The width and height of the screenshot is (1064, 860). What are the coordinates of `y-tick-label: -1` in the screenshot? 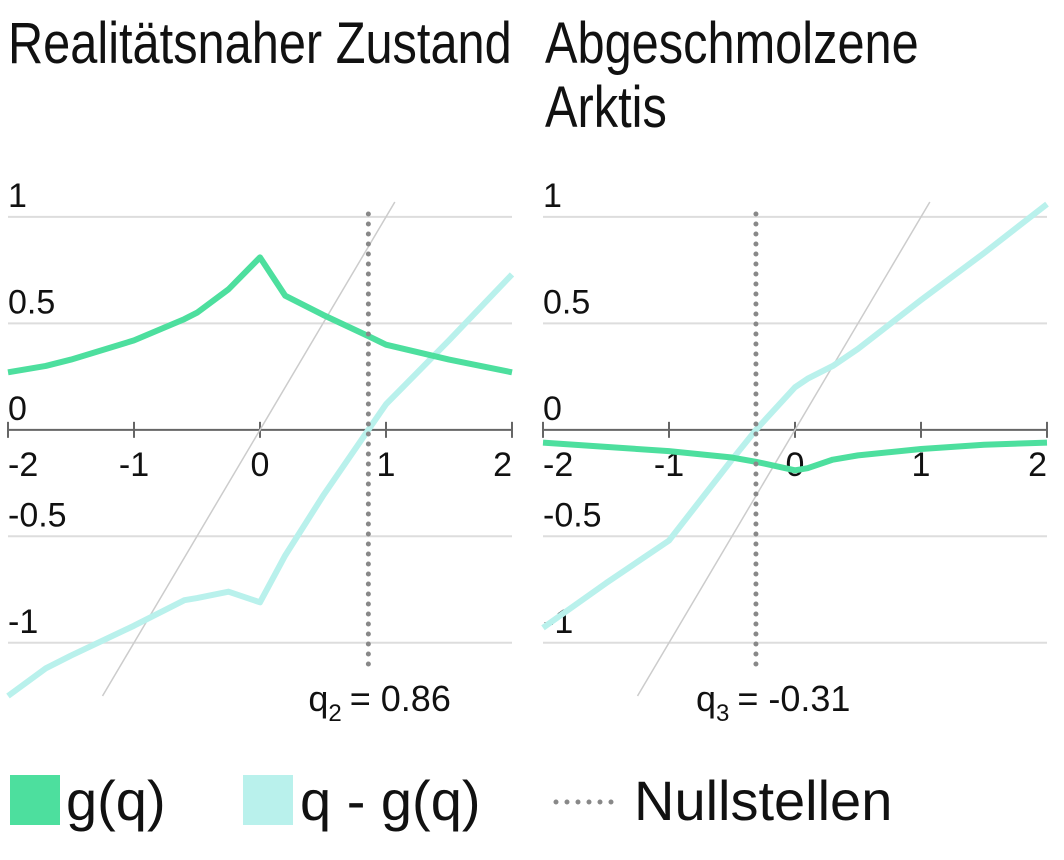 It's located at (23, 622).